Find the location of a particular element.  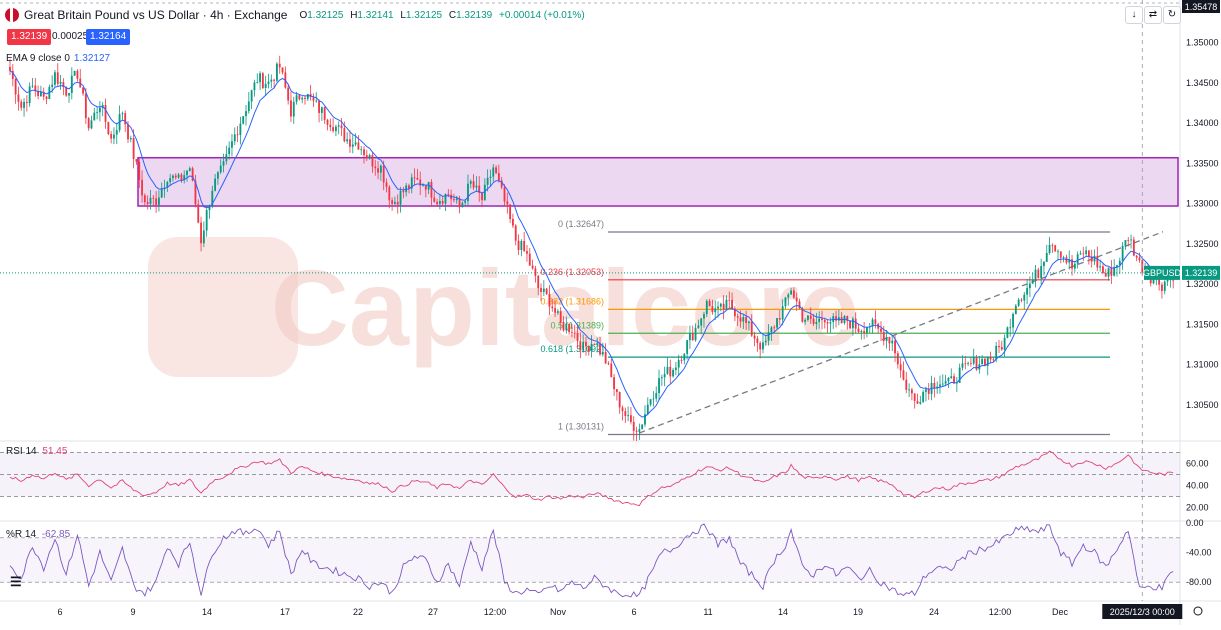

last-price-tag-text: 1.32139 is located at coordinates (1201, 273).